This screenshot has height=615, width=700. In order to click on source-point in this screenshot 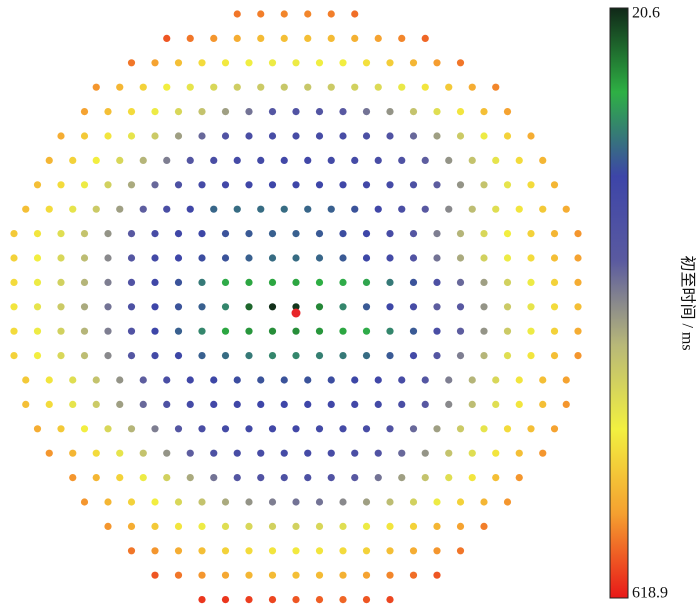, I will do `click(296, 313)`.